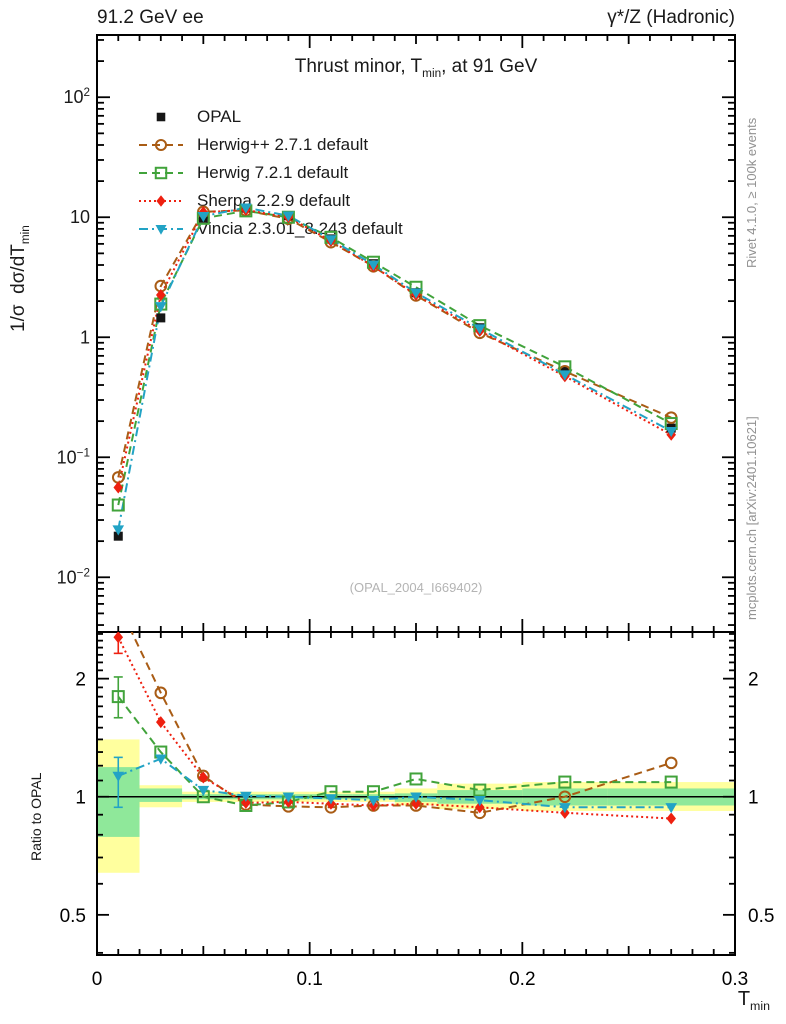  Describe the element at coordinates (161, 201) in the screenshot. I see `legend-marker-sherpa` at that location.